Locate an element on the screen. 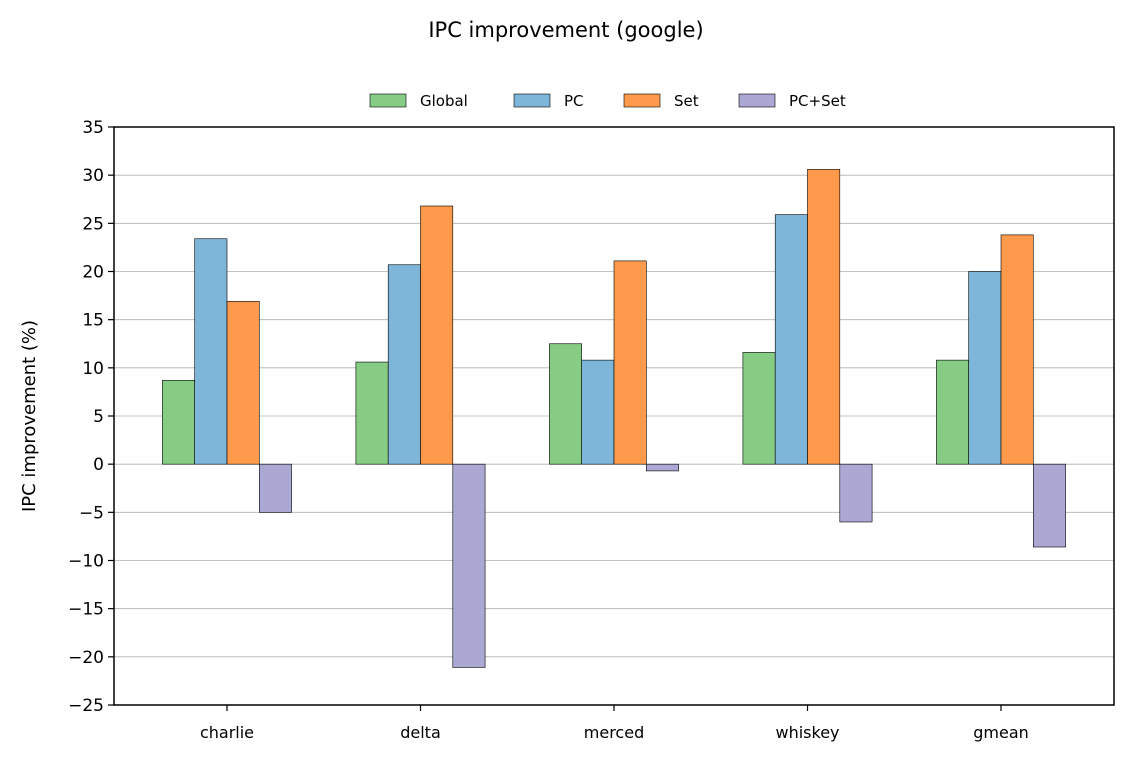 The width and height of the screenshot is (1132, 762). x-tick-label: whiskey is located at coordinates (807, 732).